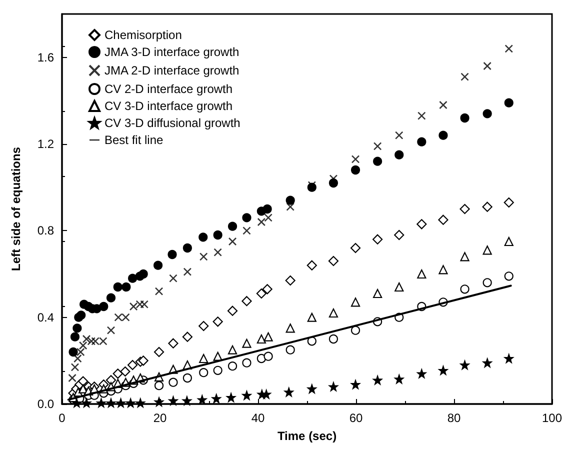 The image size is (566, 450). What do you see at coordinates (454, 418) in the screenshot?
I see `x-tick-label: 80` at bounding box center [454, 418].